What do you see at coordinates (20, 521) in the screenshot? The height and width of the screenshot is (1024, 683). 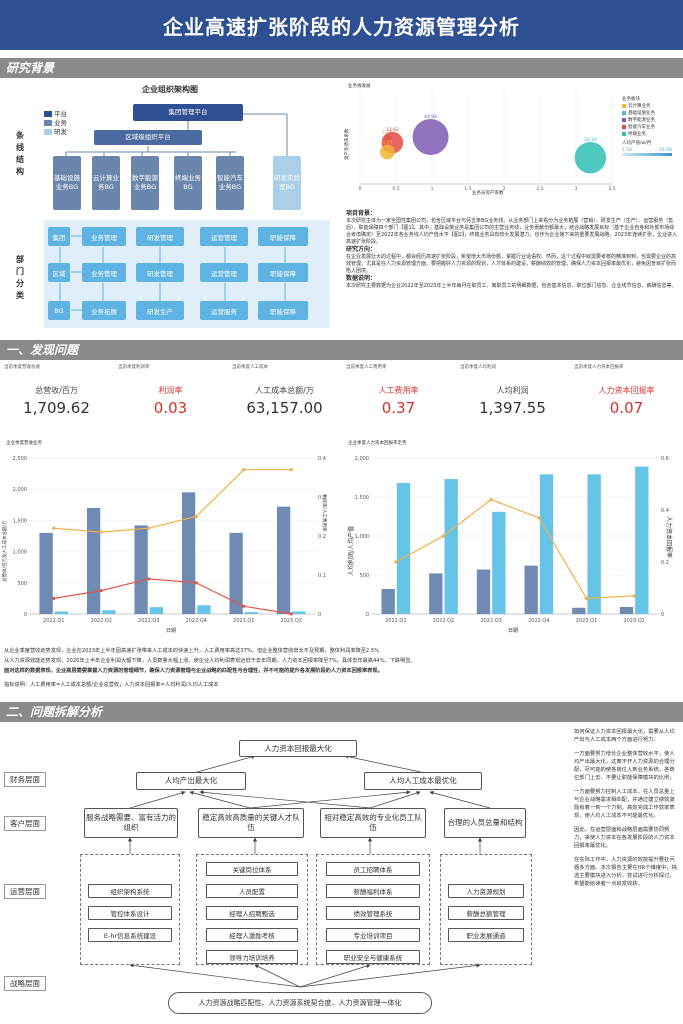 I see `revenue-y-tick: 1,500` at bounding box center [20, 521].